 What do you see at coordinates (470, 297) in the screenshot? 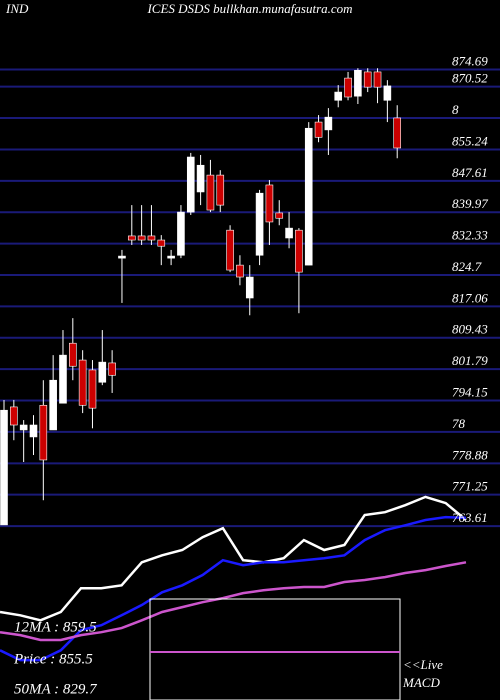
I see `y-tick-label: 817.06` at bounding box center [470, 297].